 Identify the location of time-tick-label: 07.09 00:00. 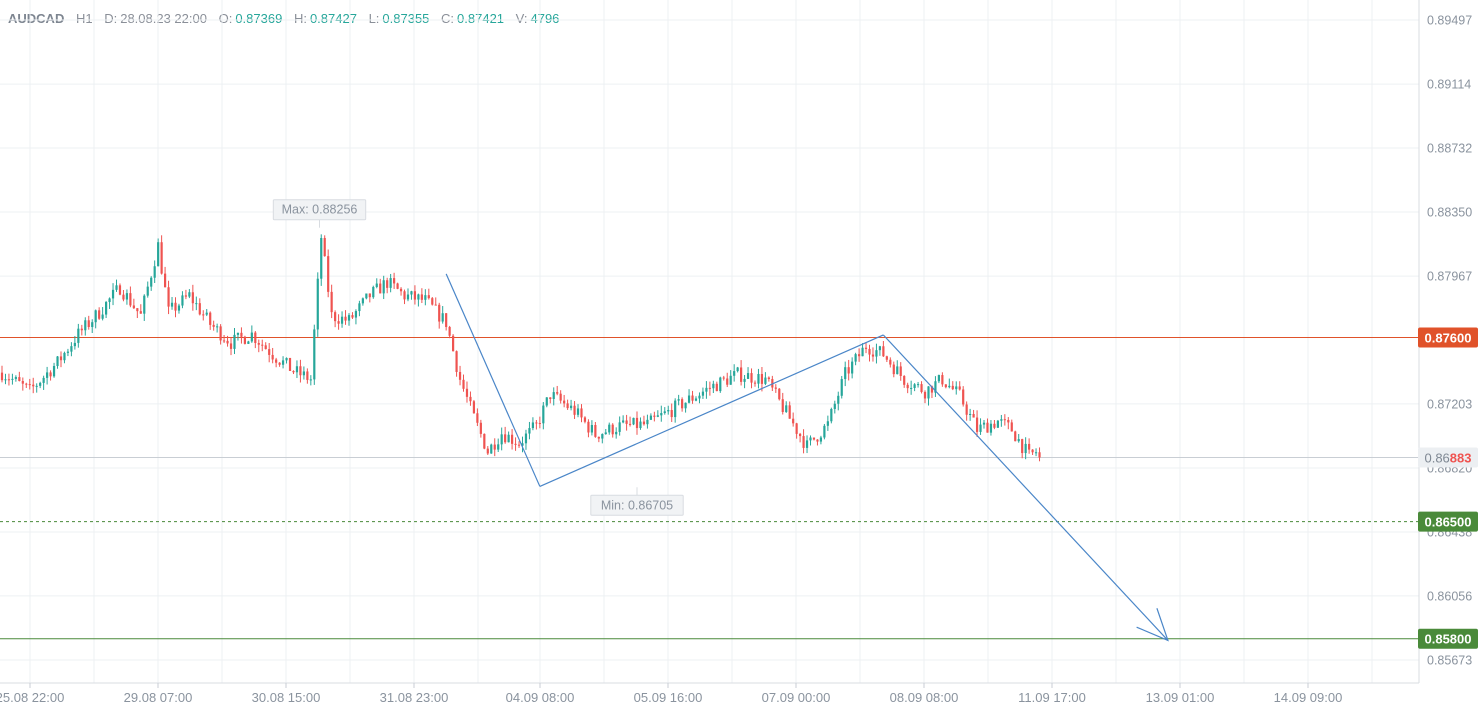
(796, 697).